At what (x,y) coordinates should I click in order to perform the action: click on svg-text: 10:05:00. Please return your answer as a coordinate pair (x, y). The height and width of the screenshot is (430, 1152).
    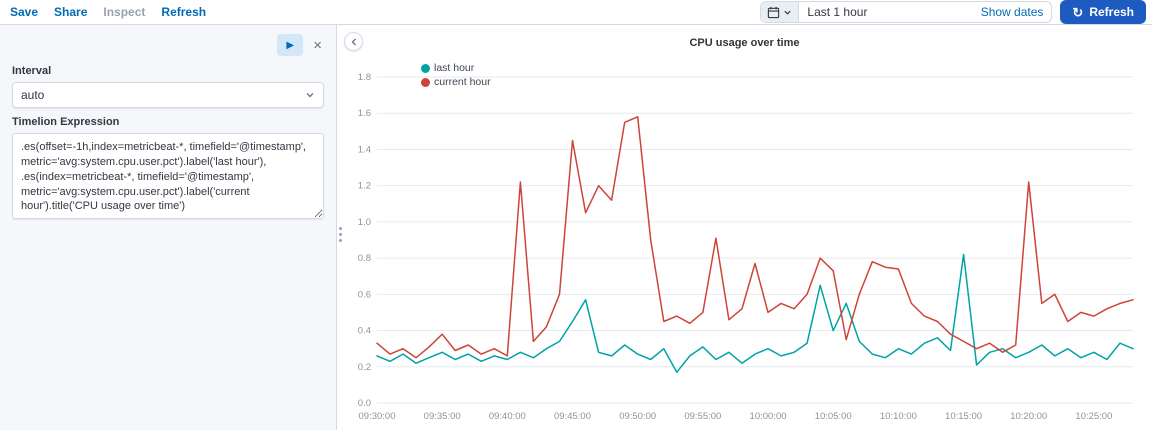
    Looking at the image, I should click on (833, 416).